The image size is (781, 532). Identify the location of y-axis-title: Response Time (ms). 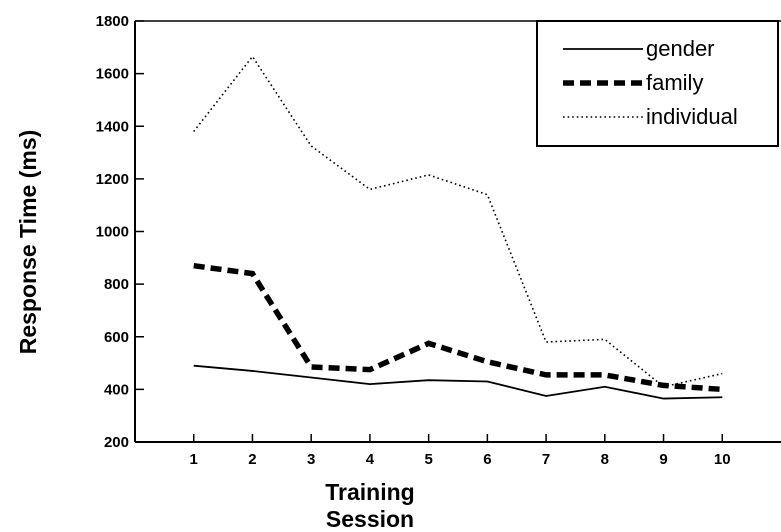
(28, 242).